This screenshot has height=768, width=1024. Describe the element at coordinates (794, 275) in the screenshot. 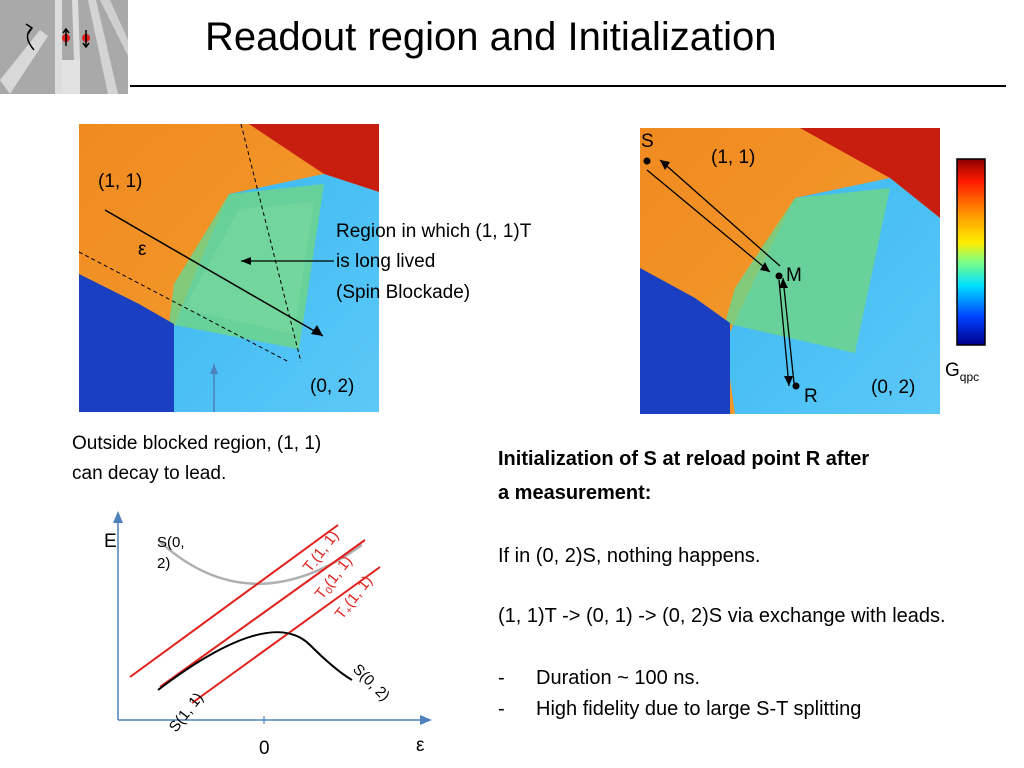

I see `point-M-label: M` at that location.